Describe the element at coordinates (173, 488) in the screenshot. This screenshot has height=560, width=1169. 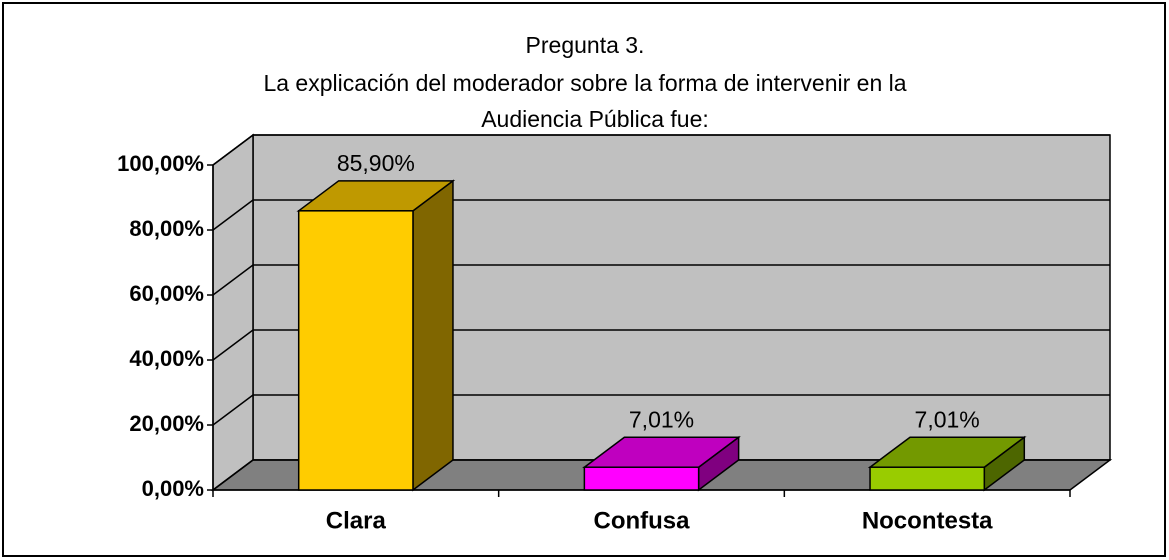
I see `y-tick-label: 0,00%` at that location.